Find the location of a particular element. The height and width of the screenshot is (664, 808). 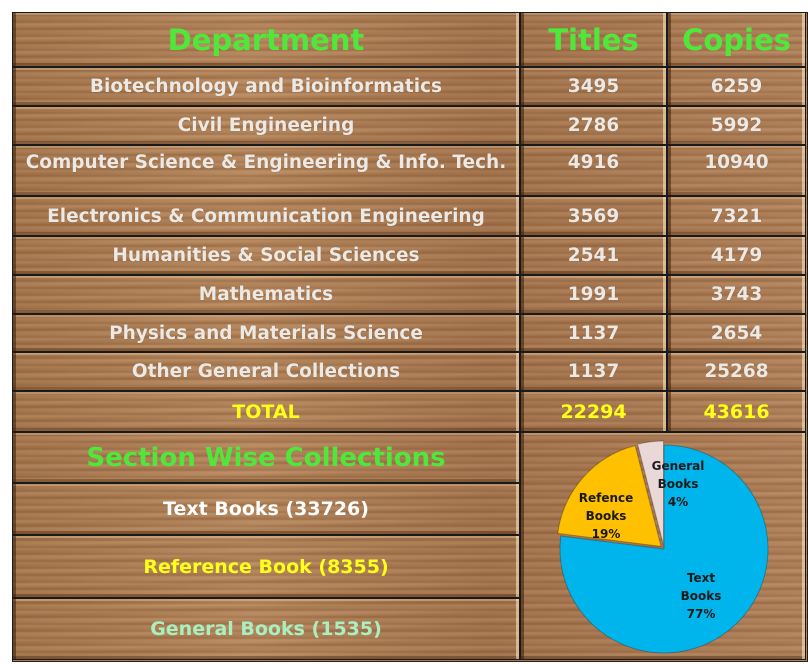

titles-cell: 2786 is located at coordinates (593, 125).